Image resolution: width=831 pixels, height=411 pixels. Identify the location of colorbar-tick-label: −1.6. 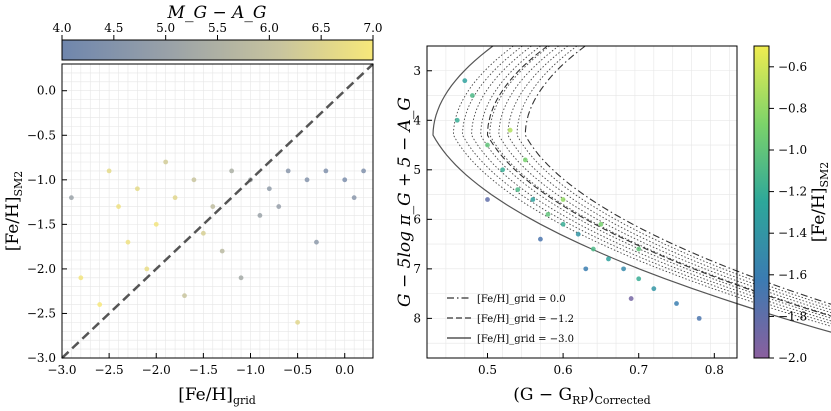
(792, 275).